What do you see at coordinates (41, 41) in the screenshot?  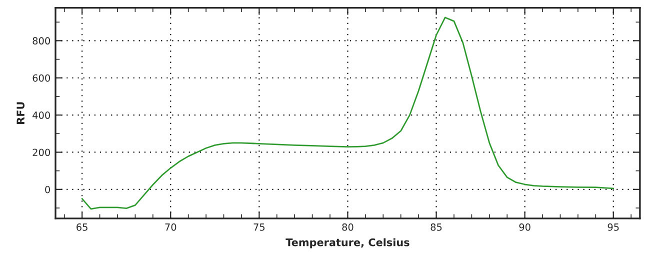 I see `y-tick-label: 800` at bounding box center [41, 41].